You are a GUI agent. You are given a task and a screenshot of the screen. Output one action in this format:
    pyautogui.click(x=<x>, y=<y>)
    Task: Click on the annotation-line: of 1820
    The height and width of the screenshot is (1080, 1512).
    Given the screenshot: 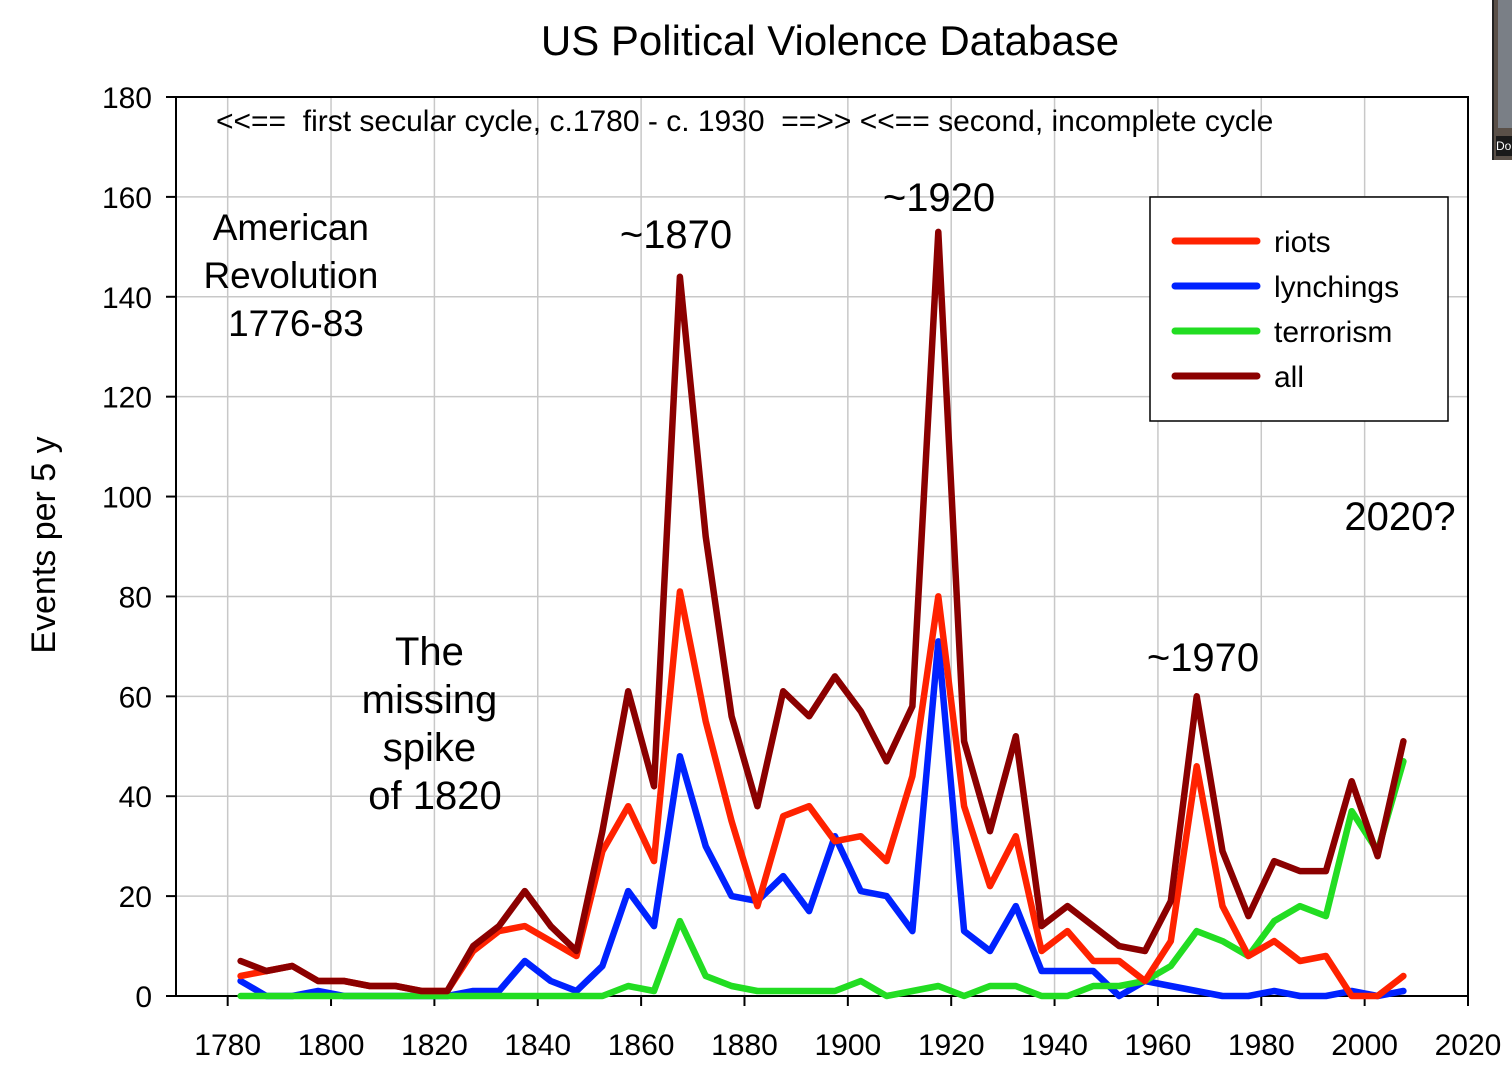 What is the action you would take?
    pyautogui.click(x=434, y=796)
    